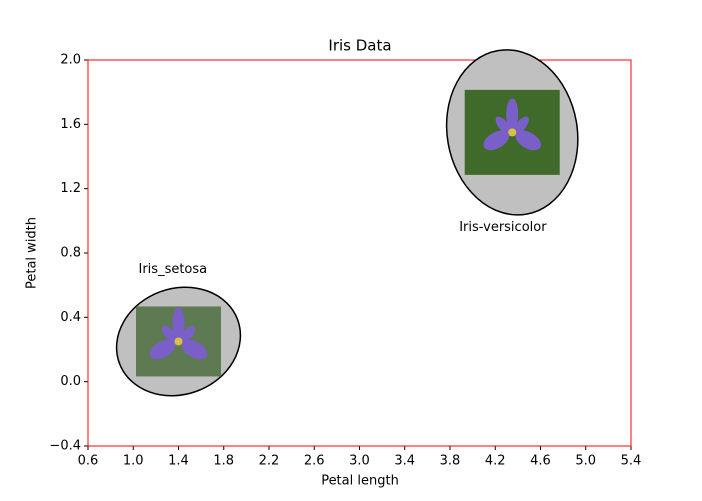 This screenshot has width=702, height=501. I want to click on x-axis-label: Petal length, so click(360, 481).